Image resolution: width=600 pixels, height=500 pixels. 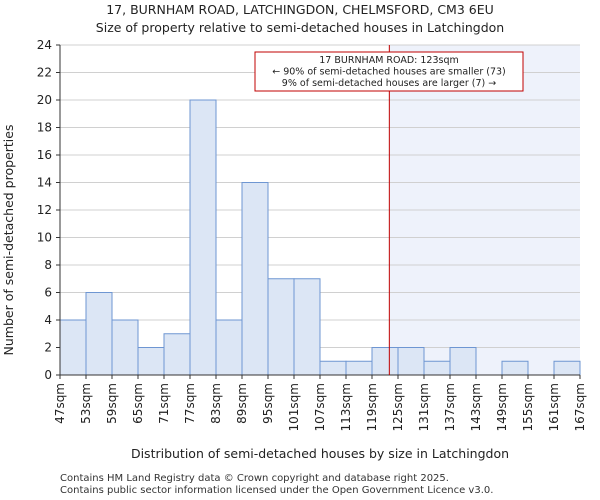 I want to click on y-tick-label: 20, so click(x=44, y=100).